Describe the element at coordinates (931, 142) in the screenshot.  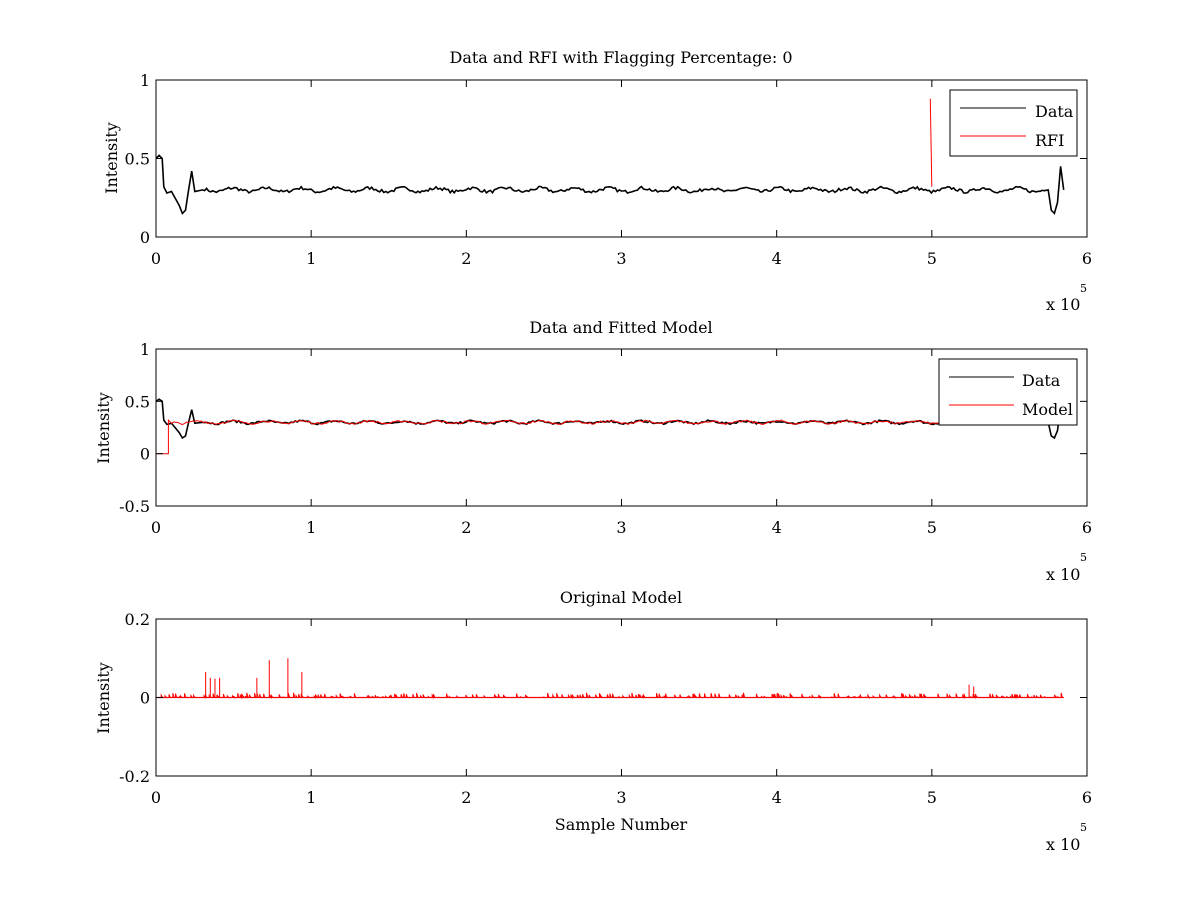
I see `series-line-rfi` at that location.